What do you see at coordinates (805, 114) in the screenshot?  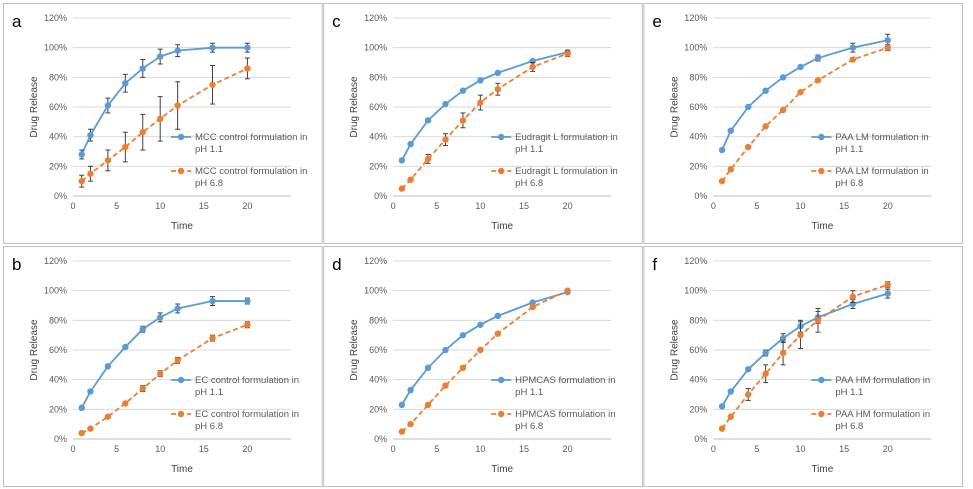 I see `series-line` at bounding box center [805, 114].